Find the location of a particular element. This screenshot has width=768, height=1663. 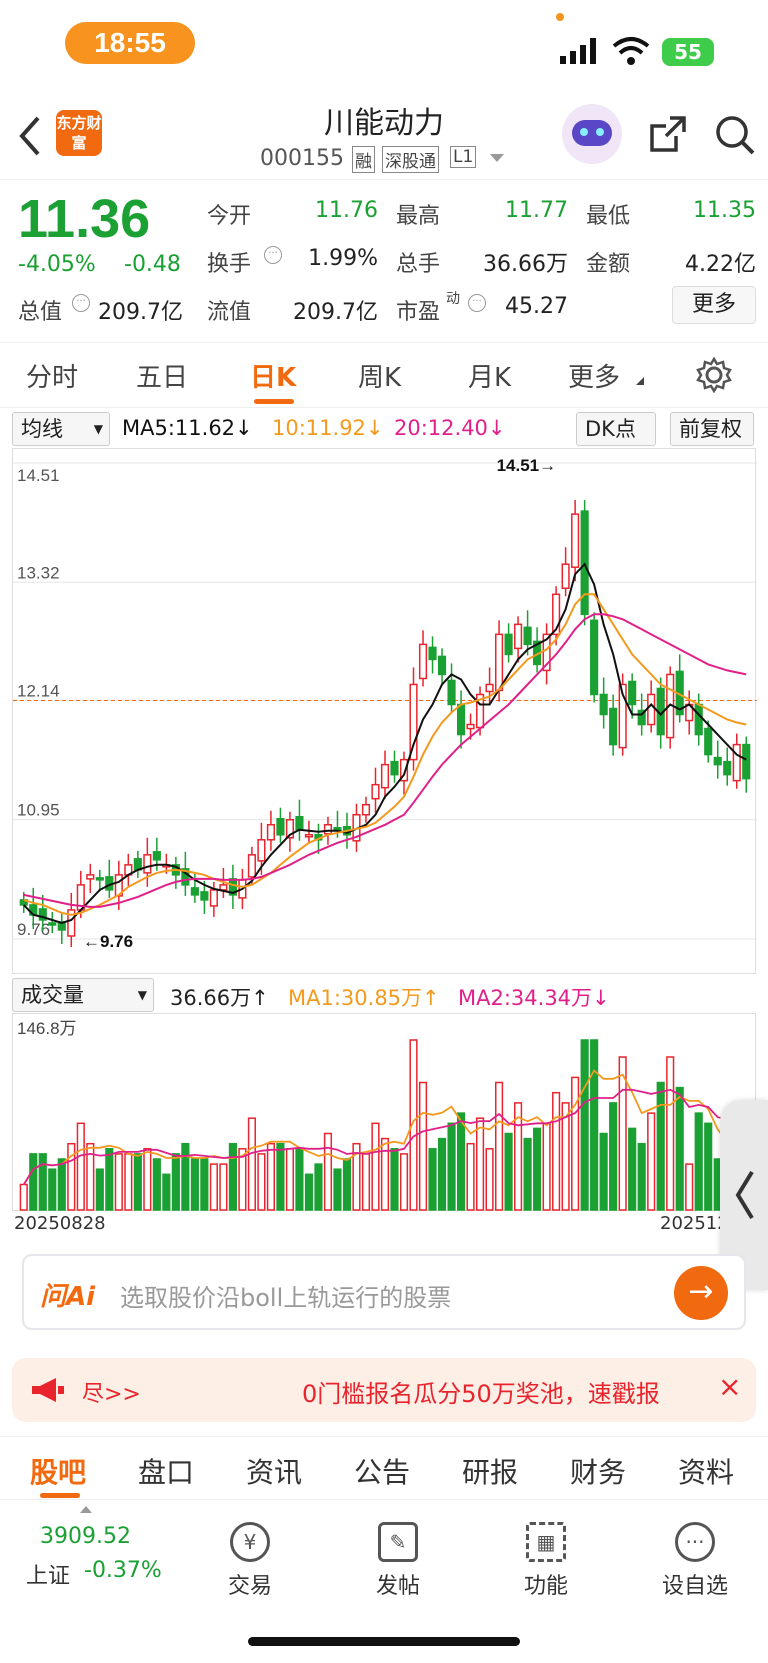

mktcap-label: 总值 is located at coordinates (40, 312).